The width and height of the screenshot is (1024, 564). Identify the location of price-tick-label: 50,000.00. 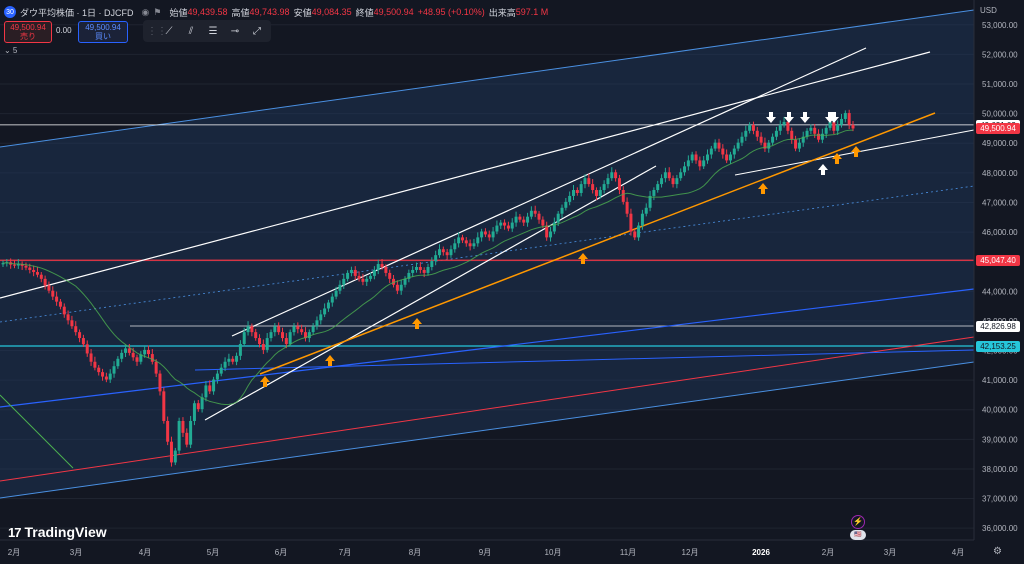
(1000, 114).